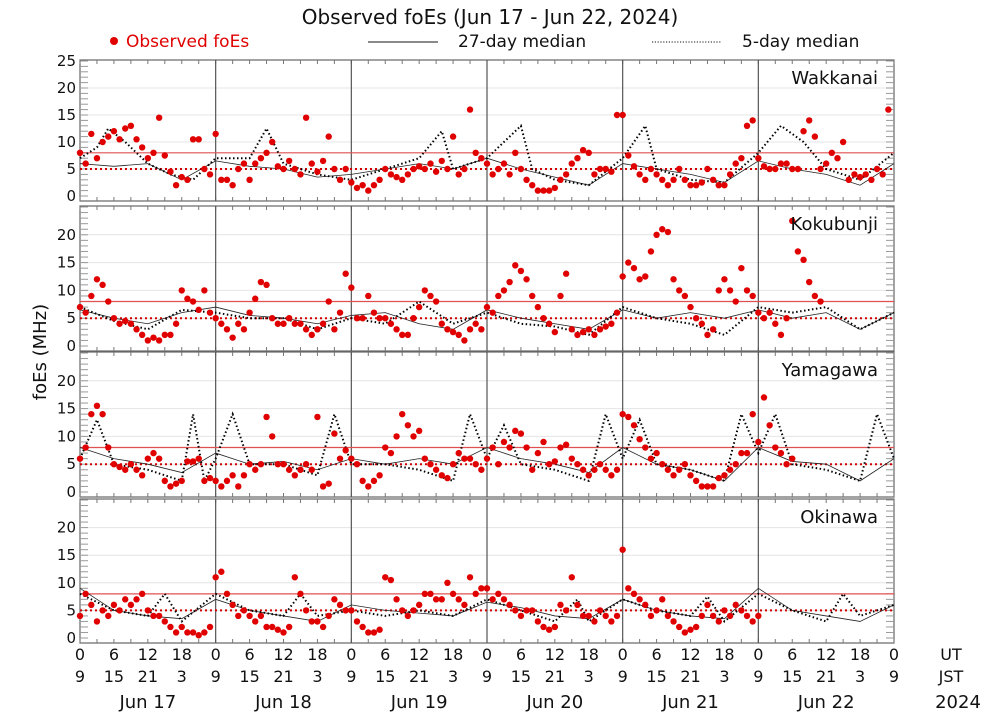 This screenshot has width=1000, height=714. Describe the element at coordinates (800, 42) in the screenshot. I see `legend-5day-label: 5-day median` at that location.